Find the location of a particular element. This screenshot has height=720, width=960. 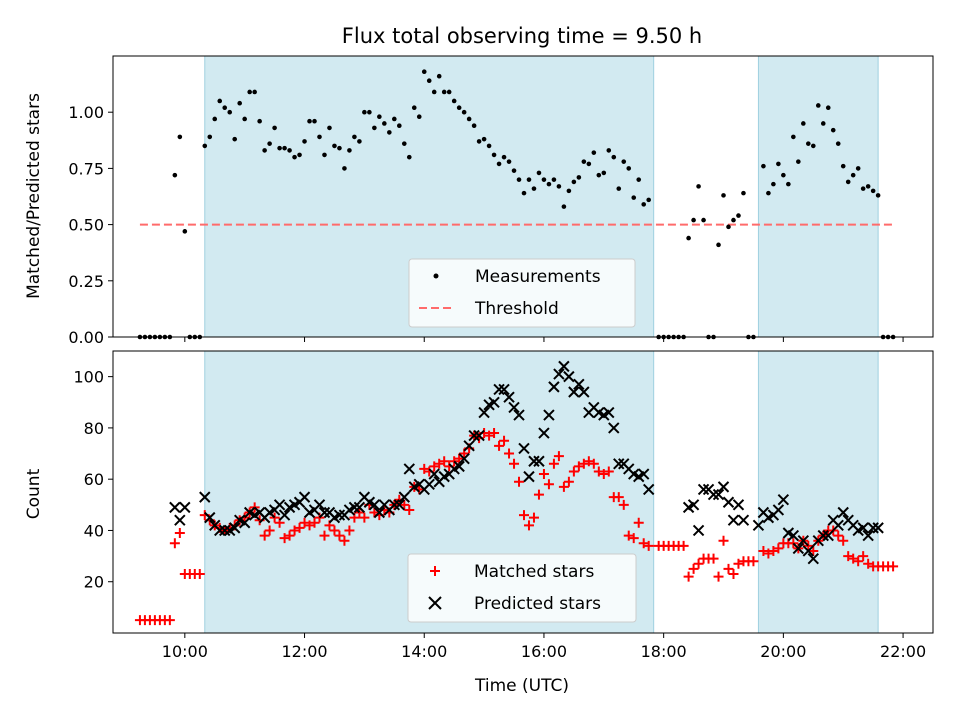

bottom-x-tick-label-3: 16:00 is located at coordinates (544, 651).